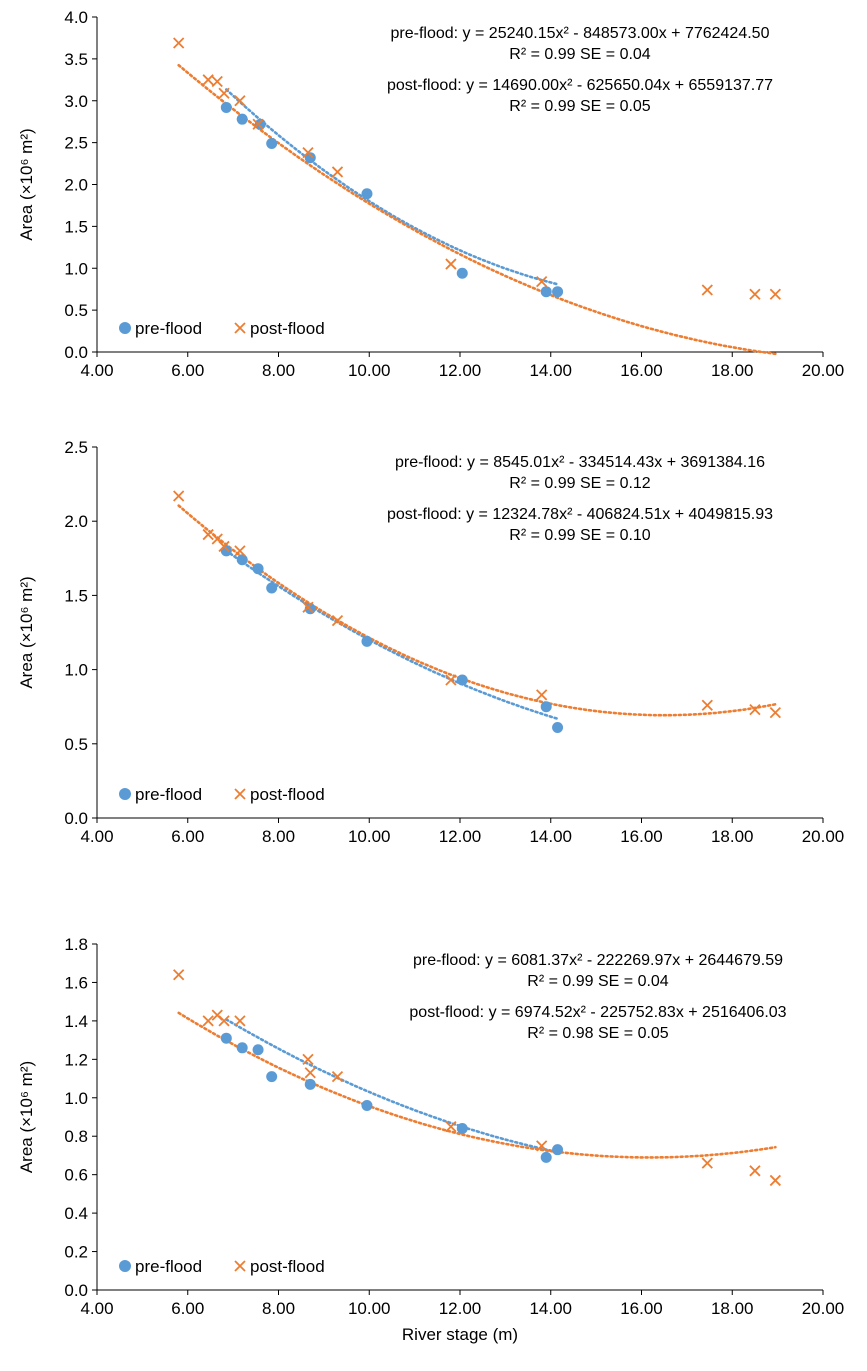  I want to click on y-tick-label: 0.5, so click(76, 310).